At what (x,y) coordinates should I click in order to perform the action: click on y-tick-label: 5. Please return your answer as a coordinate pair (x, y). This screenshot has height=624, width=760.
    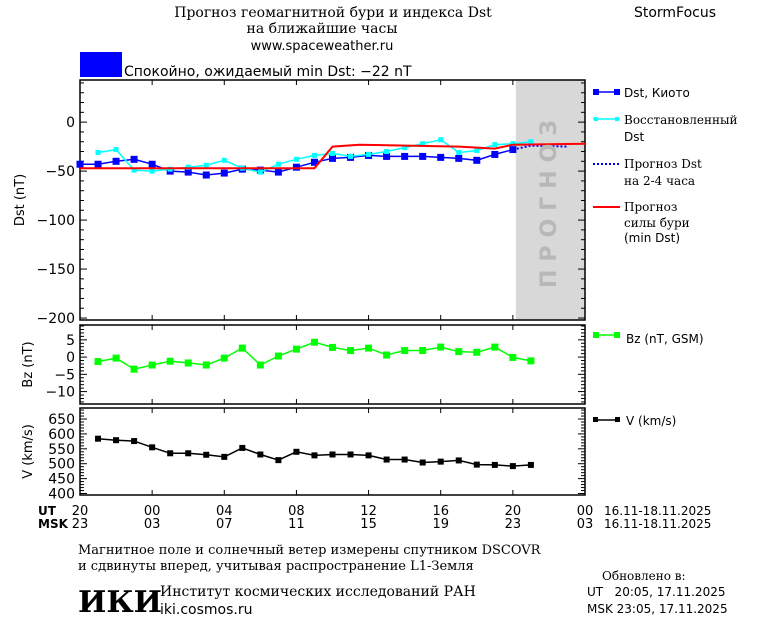
    Looking at the image, I should click on (70, 341).